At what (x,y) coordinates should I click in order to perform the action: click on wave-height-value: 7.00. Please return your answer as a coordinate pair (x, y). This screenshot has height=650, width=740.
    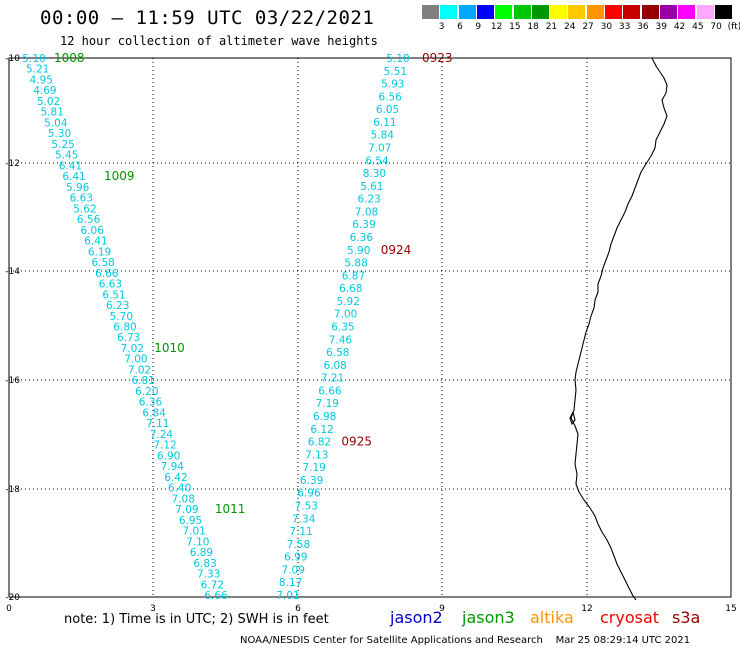
    Looking at the image, I should click on (135, 360).